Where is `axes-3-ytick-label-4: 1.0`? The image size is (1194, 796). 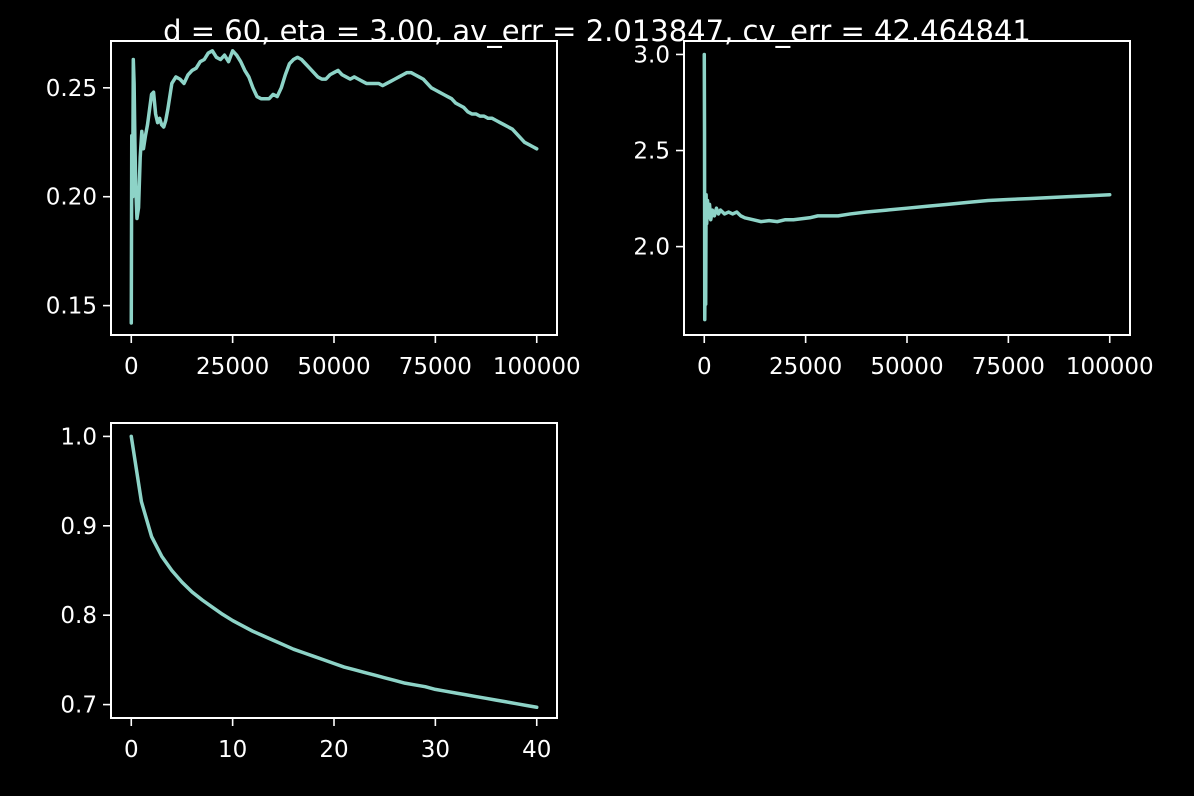
axes-3-ytick-label-4: 1.0 is located at coordinates (78, 437).